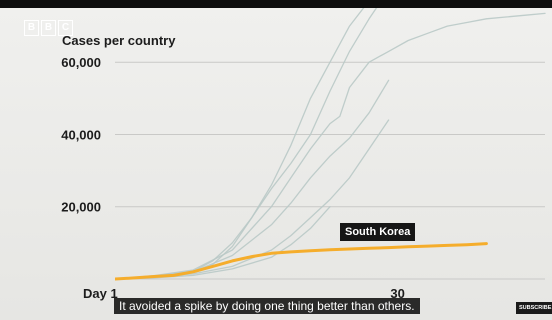 Image resolution: width=552 pixels, height=320 pixels. Describe the element at coordinates (119, 40) in the screenshot. I see `chart-title: Cases per country` at that location.